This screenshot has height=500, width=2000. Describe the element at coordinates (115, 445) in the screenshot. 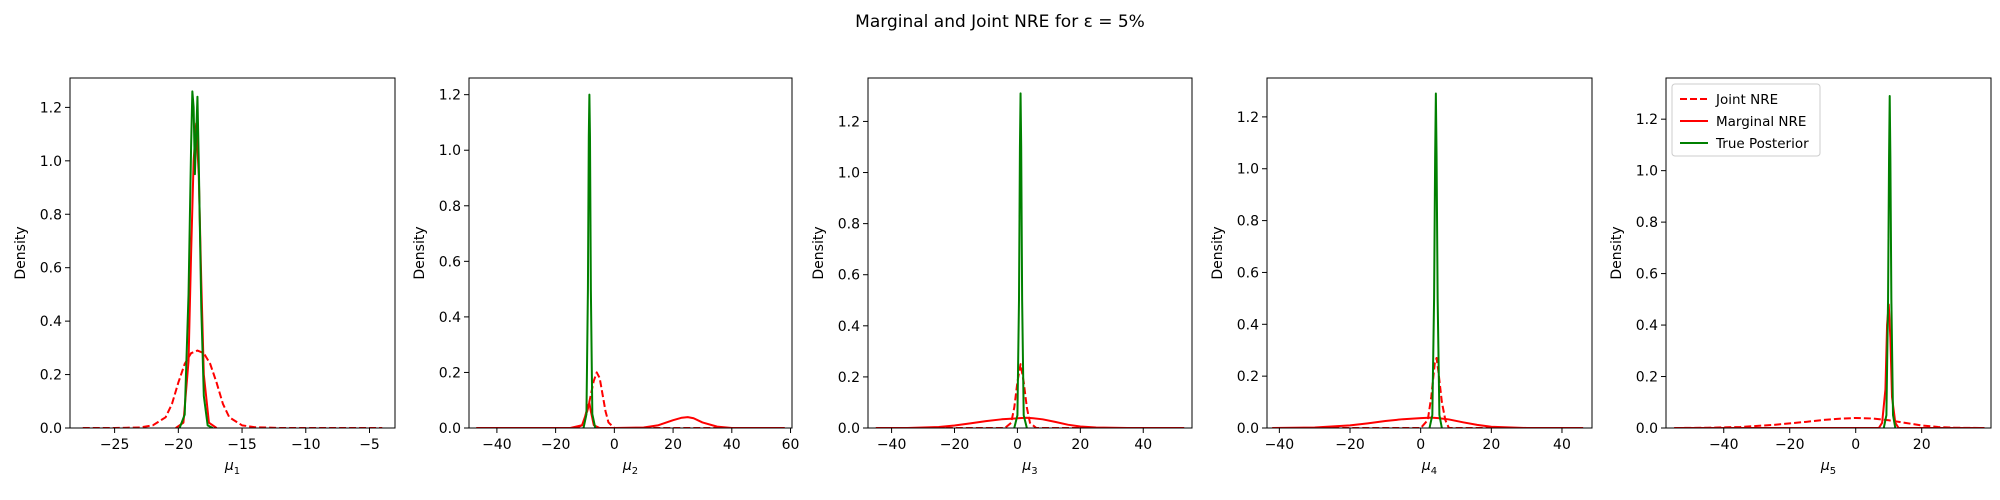

I see `x-tick-label: −25` at that location.